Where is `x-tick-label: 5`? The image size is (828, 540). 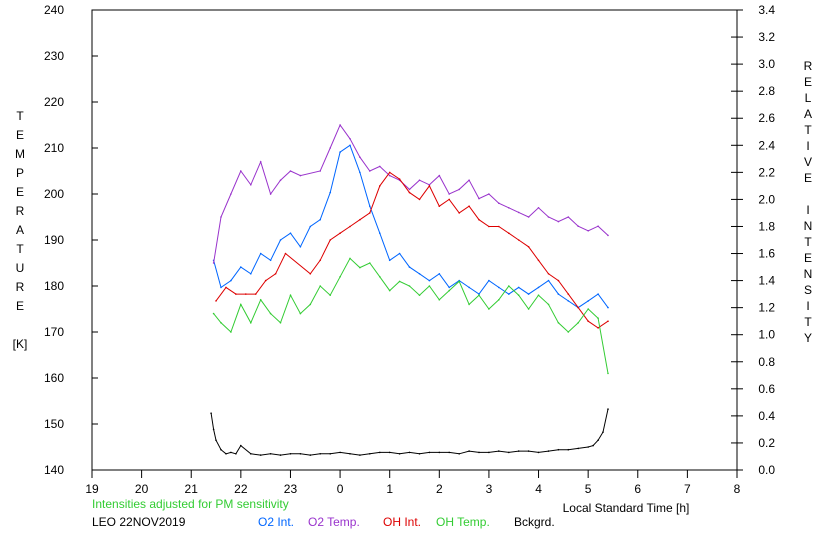 x-tick-label: 5 is located at coordinates (588, 489).